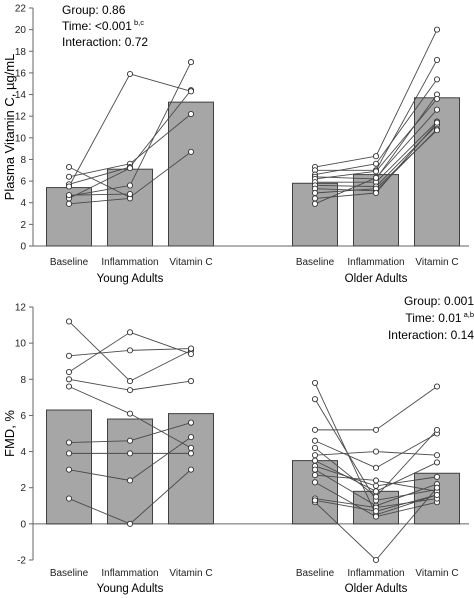 Image resolution: width=474 pixels, height=598 pixels. I want to click on y-tick-label: 6, so click(23, 416).